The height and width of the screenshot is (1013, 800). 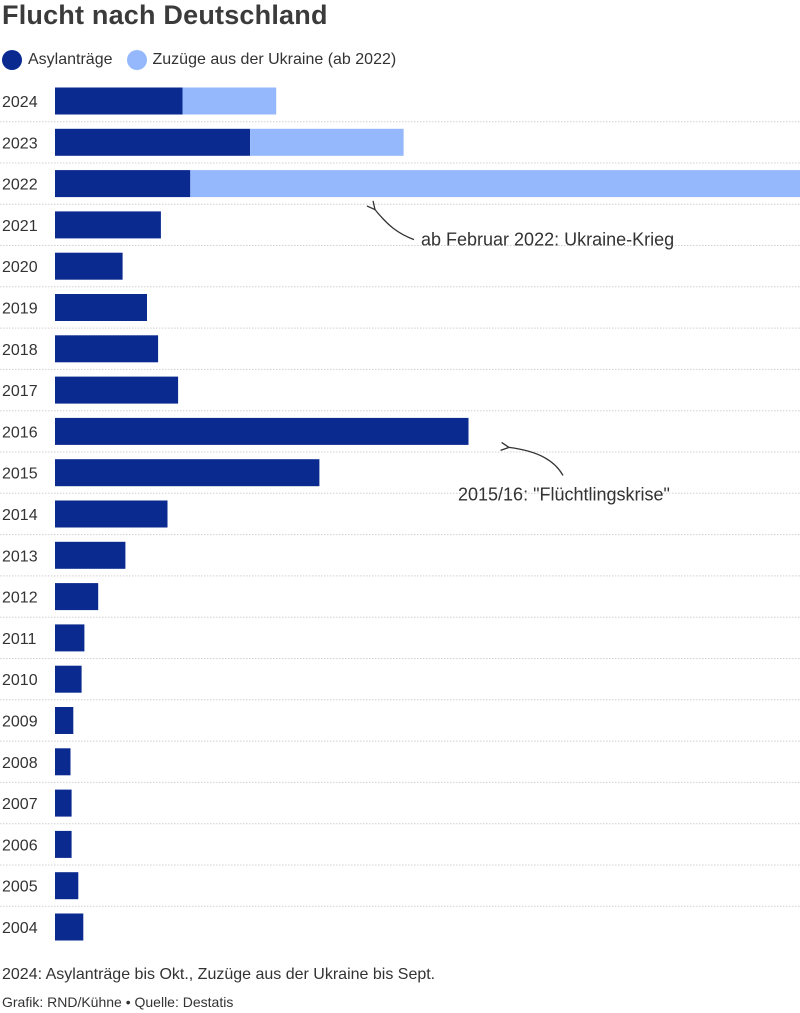 I want to click on legend-label-asyl: Asylanträge, so click(x=70, y=59).